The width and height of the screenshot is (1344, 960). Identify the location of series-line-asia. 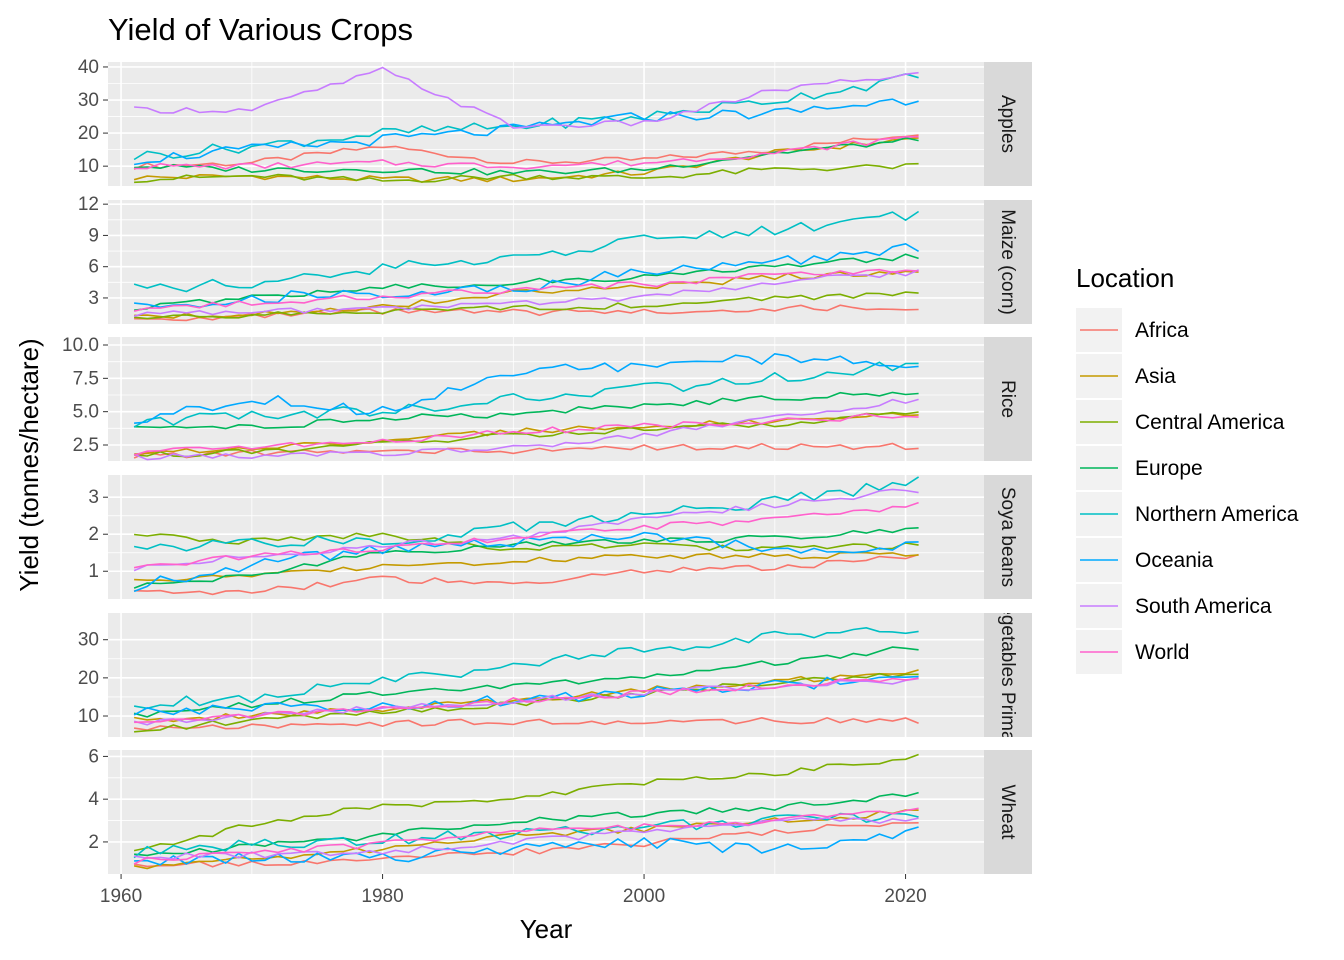
(526, 839).